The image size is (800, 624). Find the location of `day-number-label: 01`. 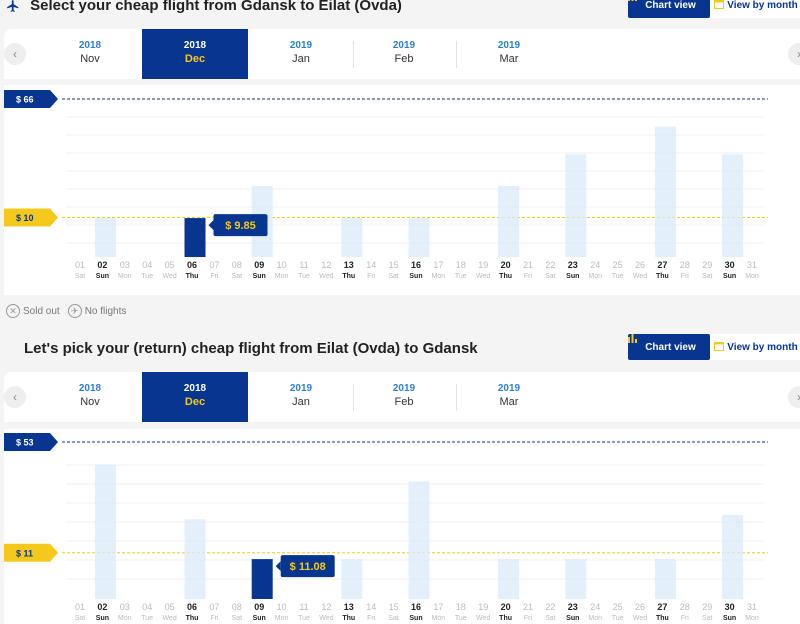

day-number-label: 01 is located at coordinates (80, 265).